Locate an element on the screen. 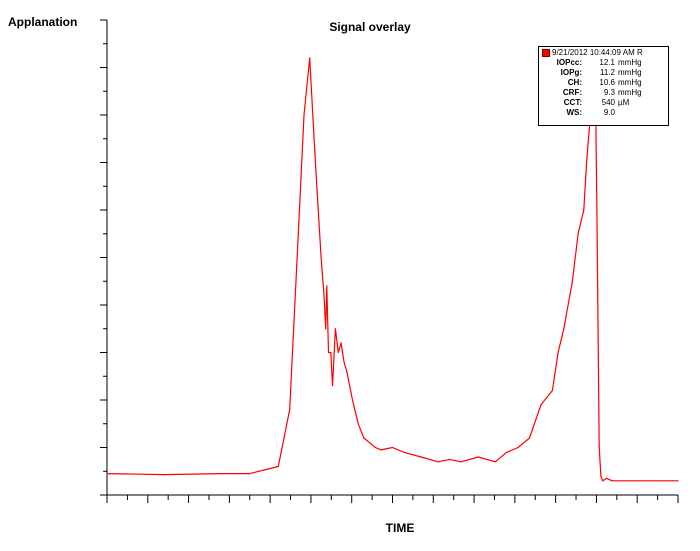 Image resolution: width=700 pixels, height=551 pixels. legend-row-iopcc: IOPcc: 12.1 mmHg is located at coordinates (603, 63).